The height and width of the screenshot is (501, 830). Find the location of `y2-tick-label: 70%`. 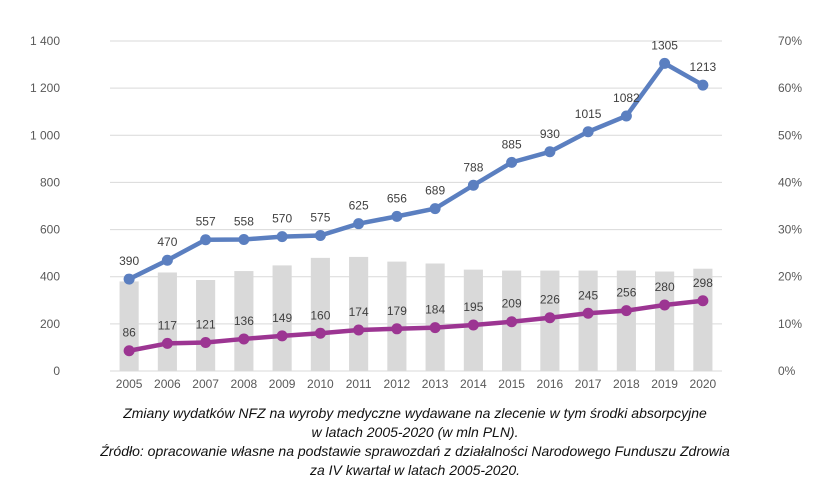

y2-tick-label: 70% is located at coordinates (790, 41).